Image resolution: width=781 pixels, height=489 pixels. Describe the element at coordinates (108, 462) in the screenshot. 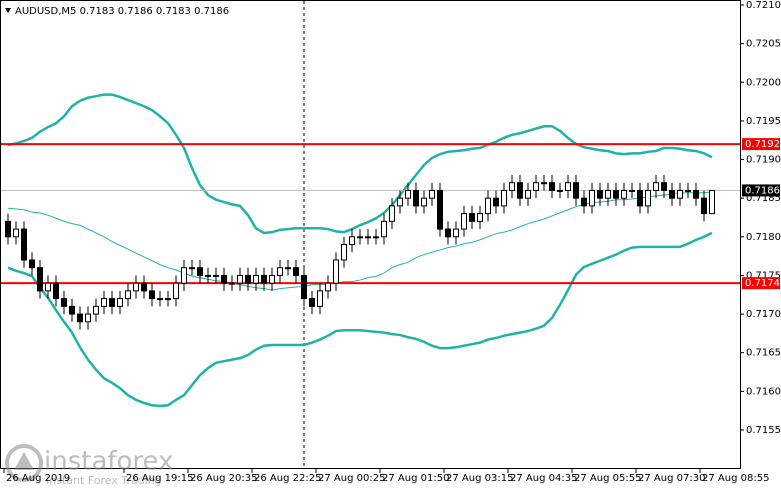

I see `watermark-name: instaforex` at that location.